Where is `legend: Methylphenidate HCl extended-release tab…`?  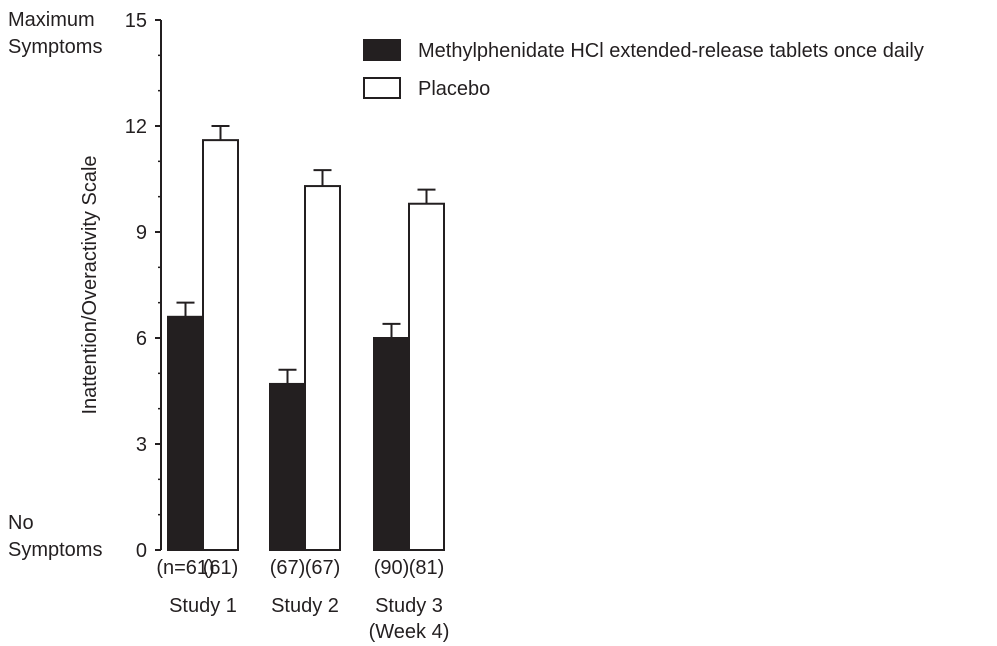
legend: Methylphenidate HCl extended-release tab… is located at coordinates (643, 69).